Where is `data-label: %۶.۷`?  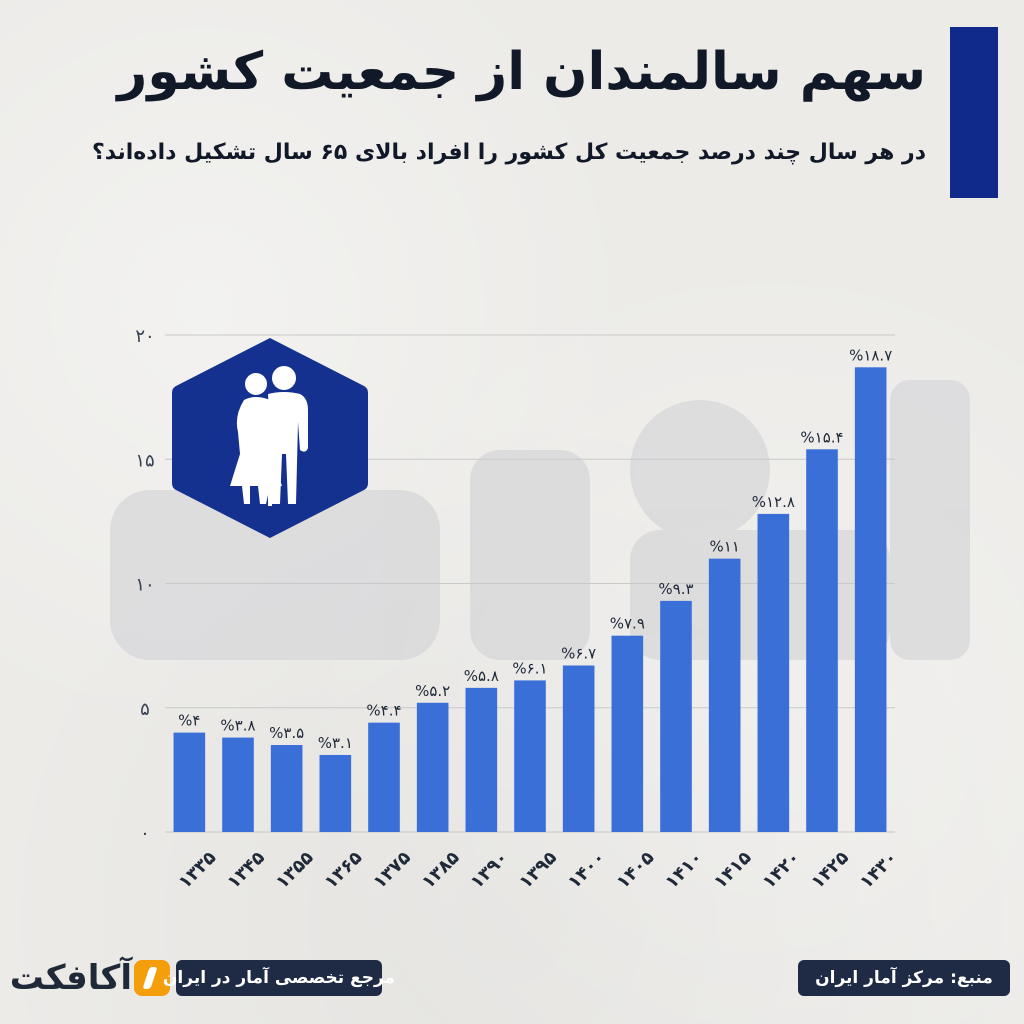
data-label: %۶.۷ is located at coordinates (578, 654).